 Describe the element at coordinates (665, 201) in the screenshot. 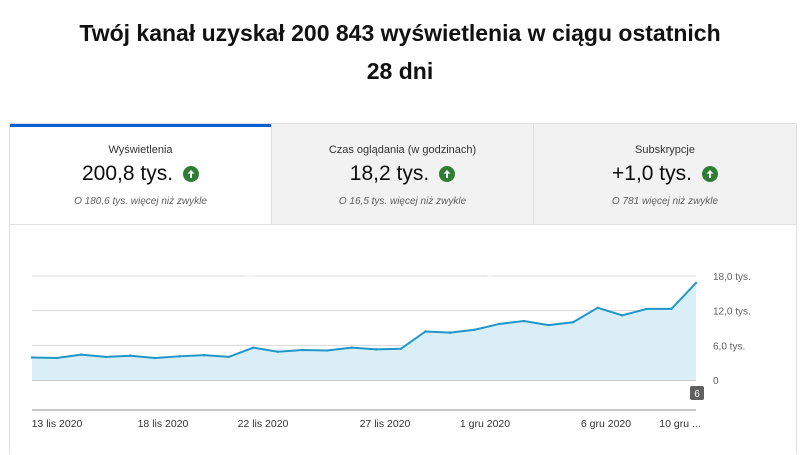

I see `tab-subscriptions-note: O 781 więcej niż zwykle` at that location.